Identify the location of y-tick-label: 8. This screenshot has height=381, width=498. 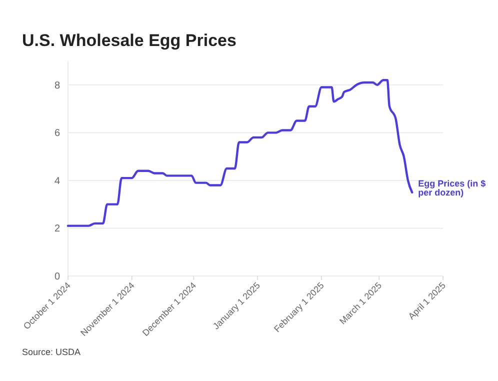
(57, 86).